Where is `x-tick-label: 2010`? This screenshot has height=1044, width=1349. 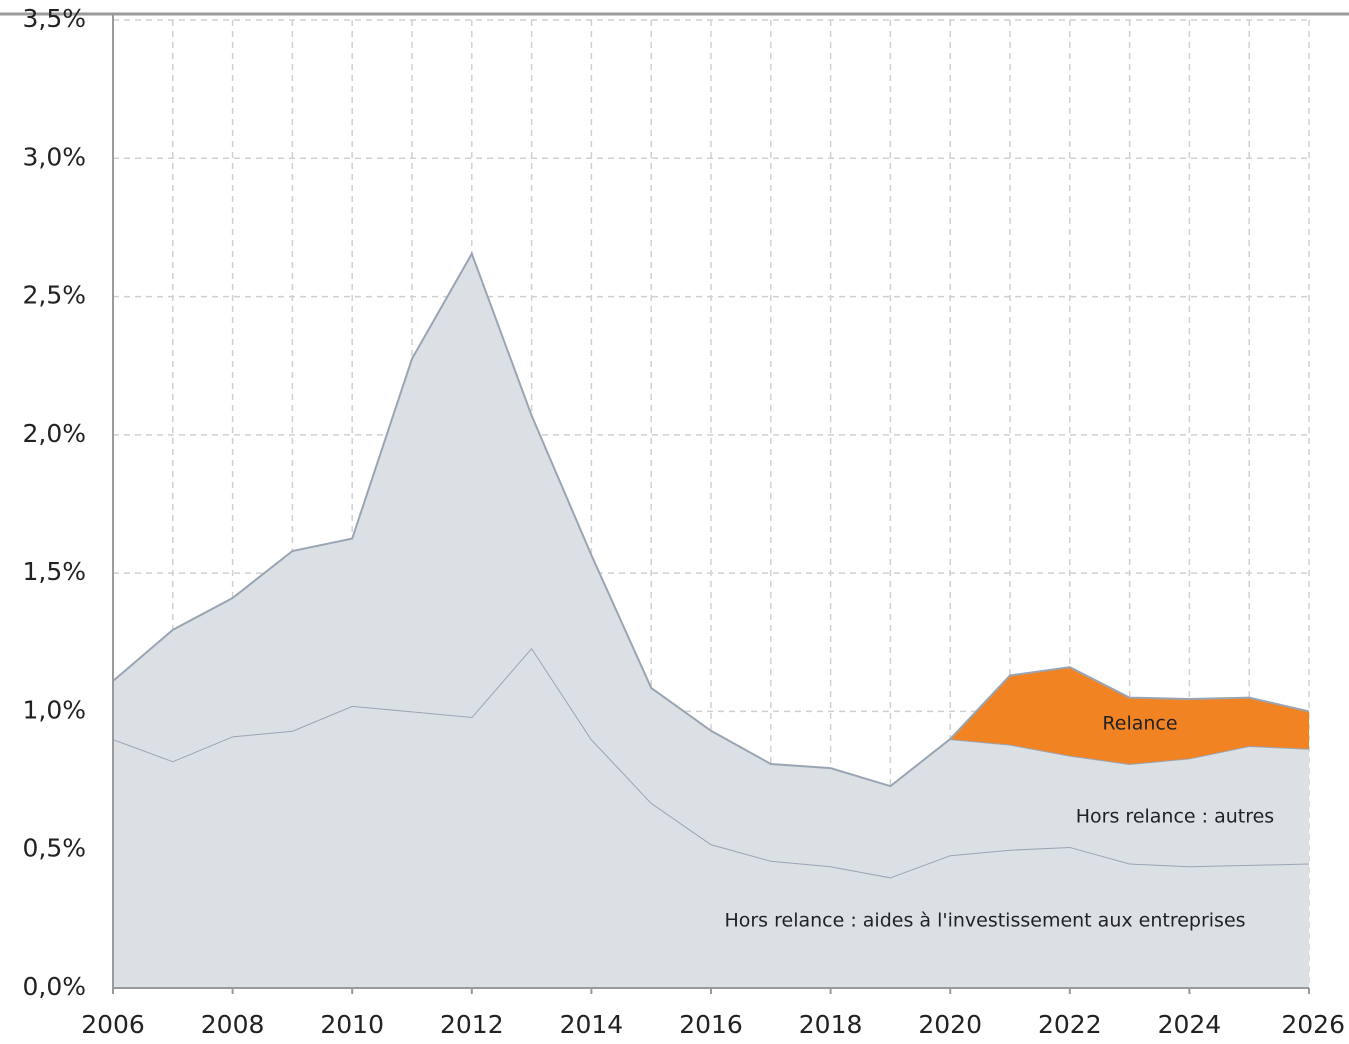
x-tick-label: 2010 is located at coordinates (352, 1024).